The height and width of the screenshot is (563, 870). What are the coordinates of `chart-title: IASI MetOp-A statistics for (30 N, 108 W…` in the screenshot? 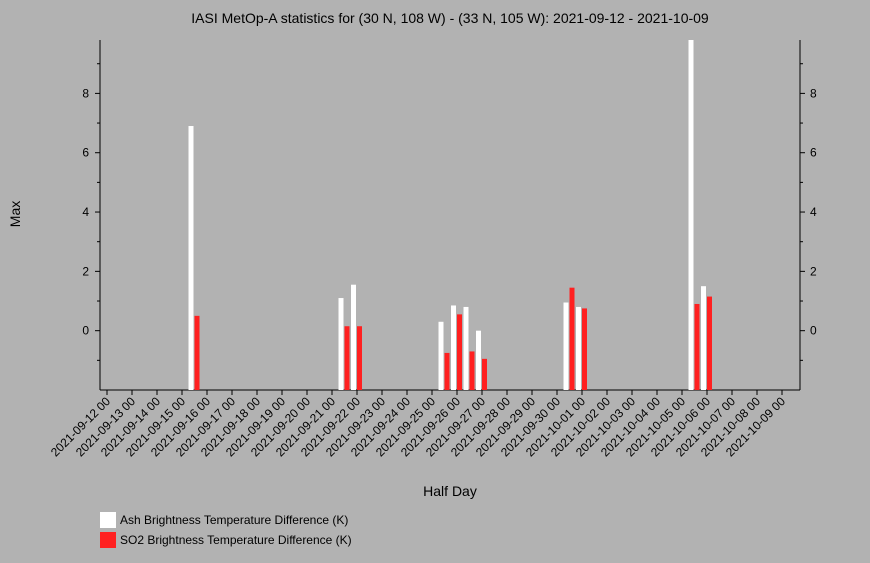 It's located at (450, 18).